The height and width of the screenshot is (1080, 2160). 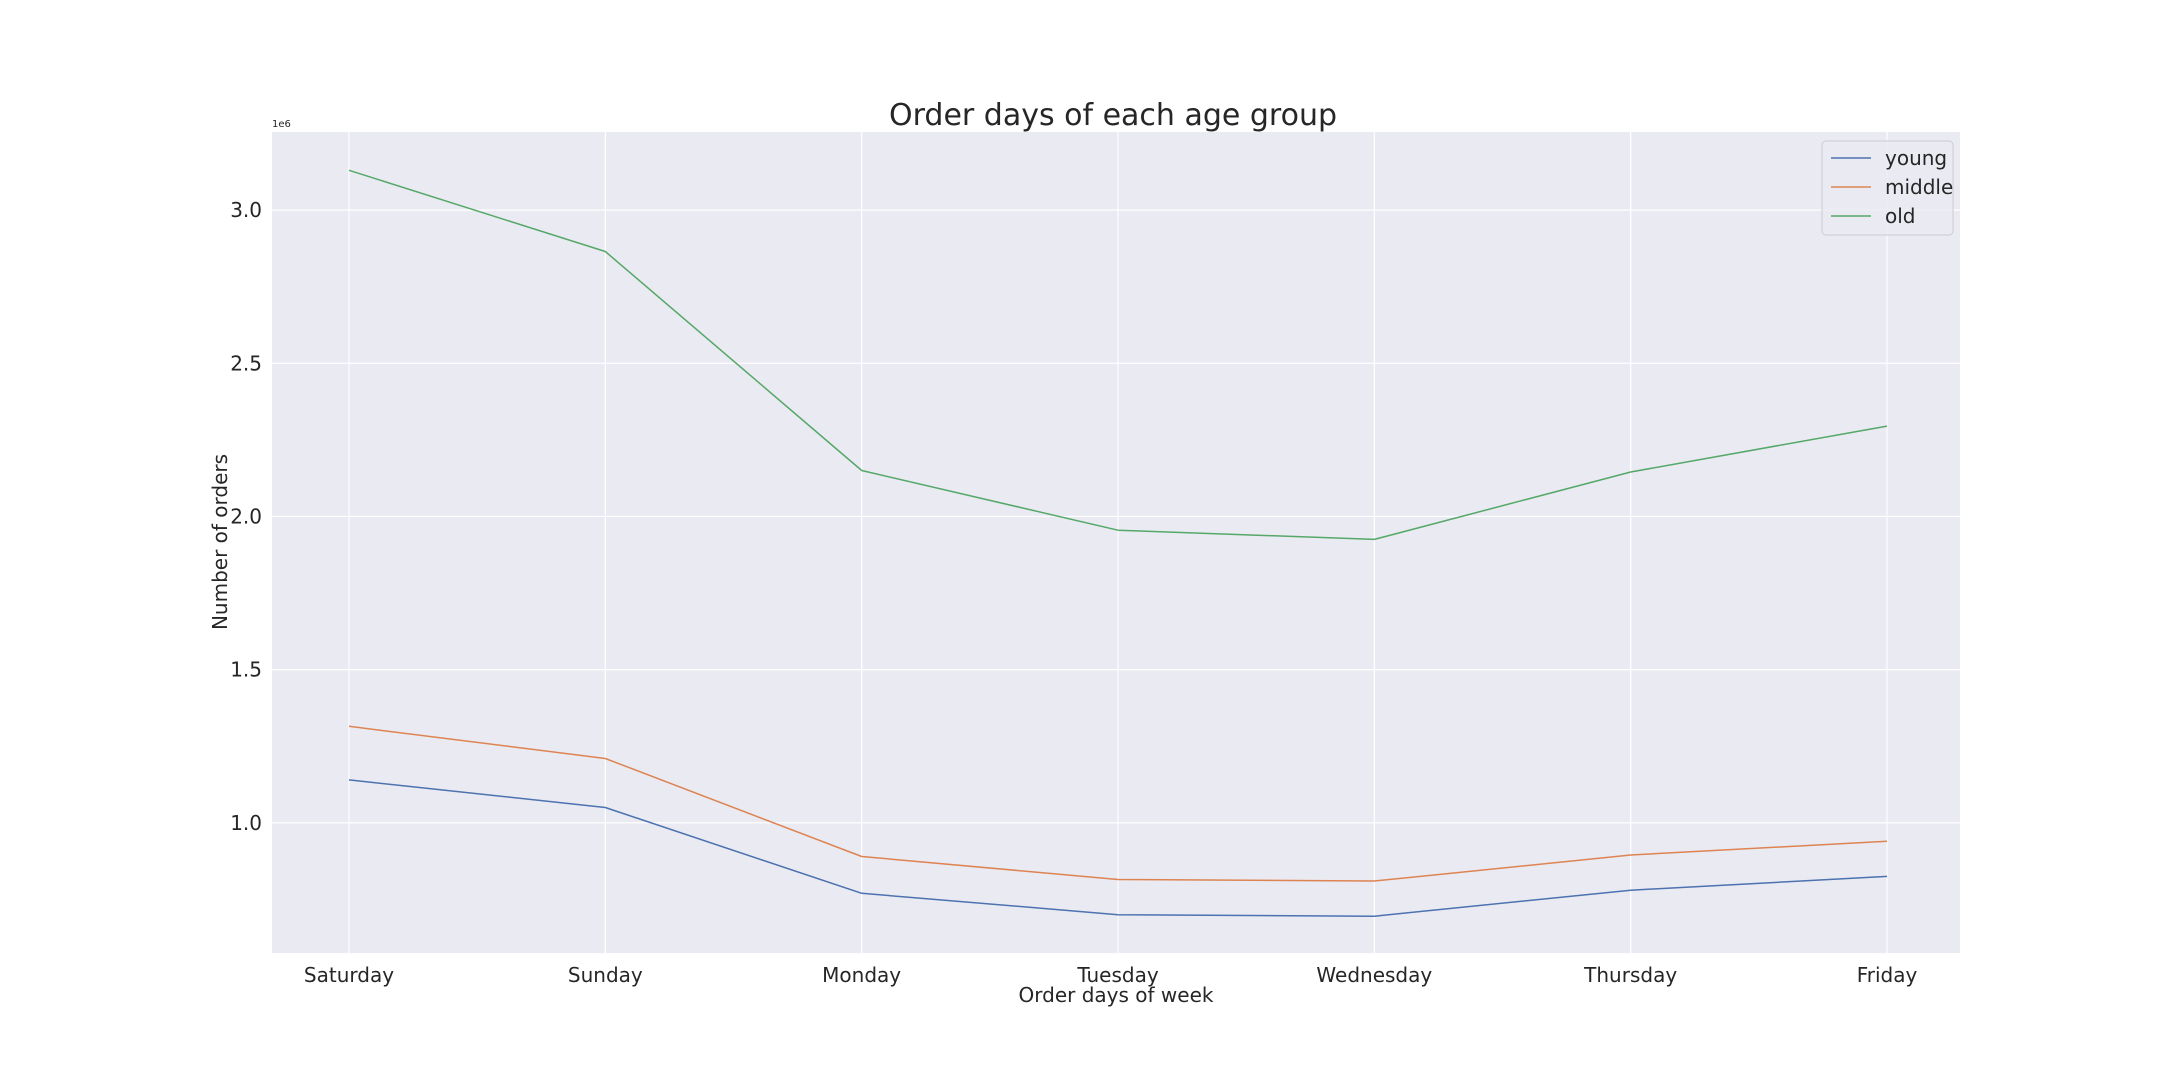 I want to click on legend-box, so click(x=1887, y=188).